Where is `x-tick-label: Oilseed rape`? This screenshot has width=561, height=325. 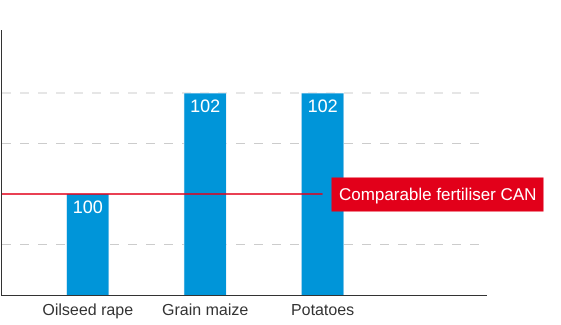 x-tick-label: Oilseed rape is located at coordinates (88, 311).